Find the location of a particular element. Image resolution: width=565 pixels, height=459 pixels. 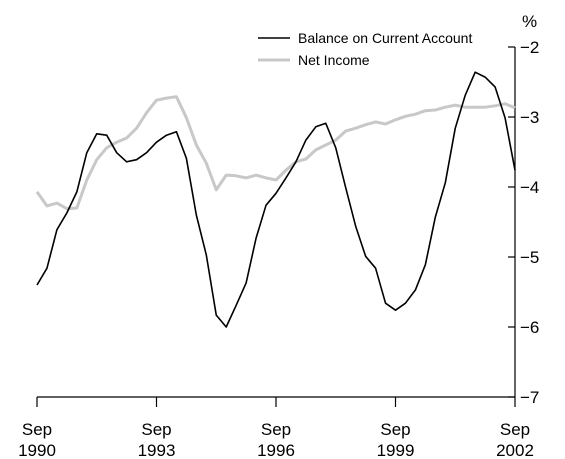

x-tick-label: Sep 1990 is located at coordinates (37, 439).